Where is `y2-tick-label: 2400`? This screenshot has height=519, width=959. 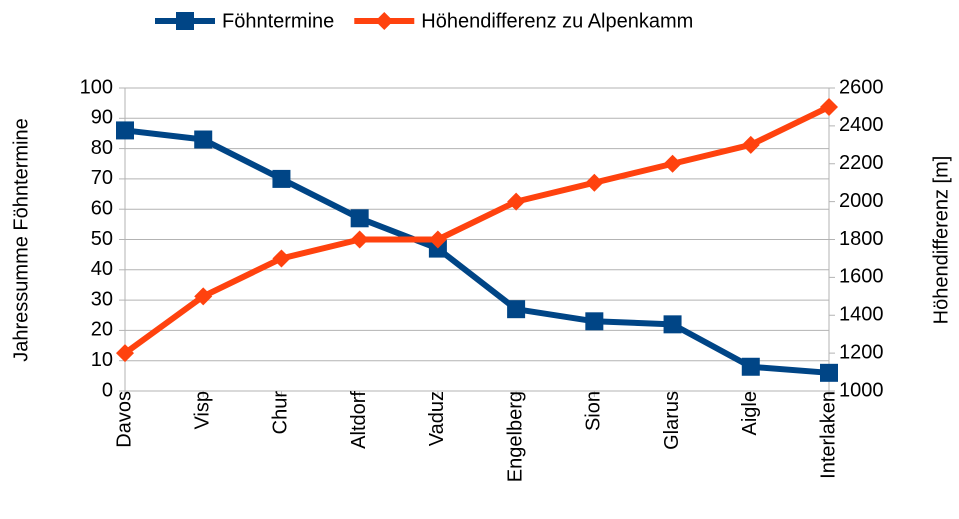
y2-tick-label: 2400 is located at coordinates (861, 125).